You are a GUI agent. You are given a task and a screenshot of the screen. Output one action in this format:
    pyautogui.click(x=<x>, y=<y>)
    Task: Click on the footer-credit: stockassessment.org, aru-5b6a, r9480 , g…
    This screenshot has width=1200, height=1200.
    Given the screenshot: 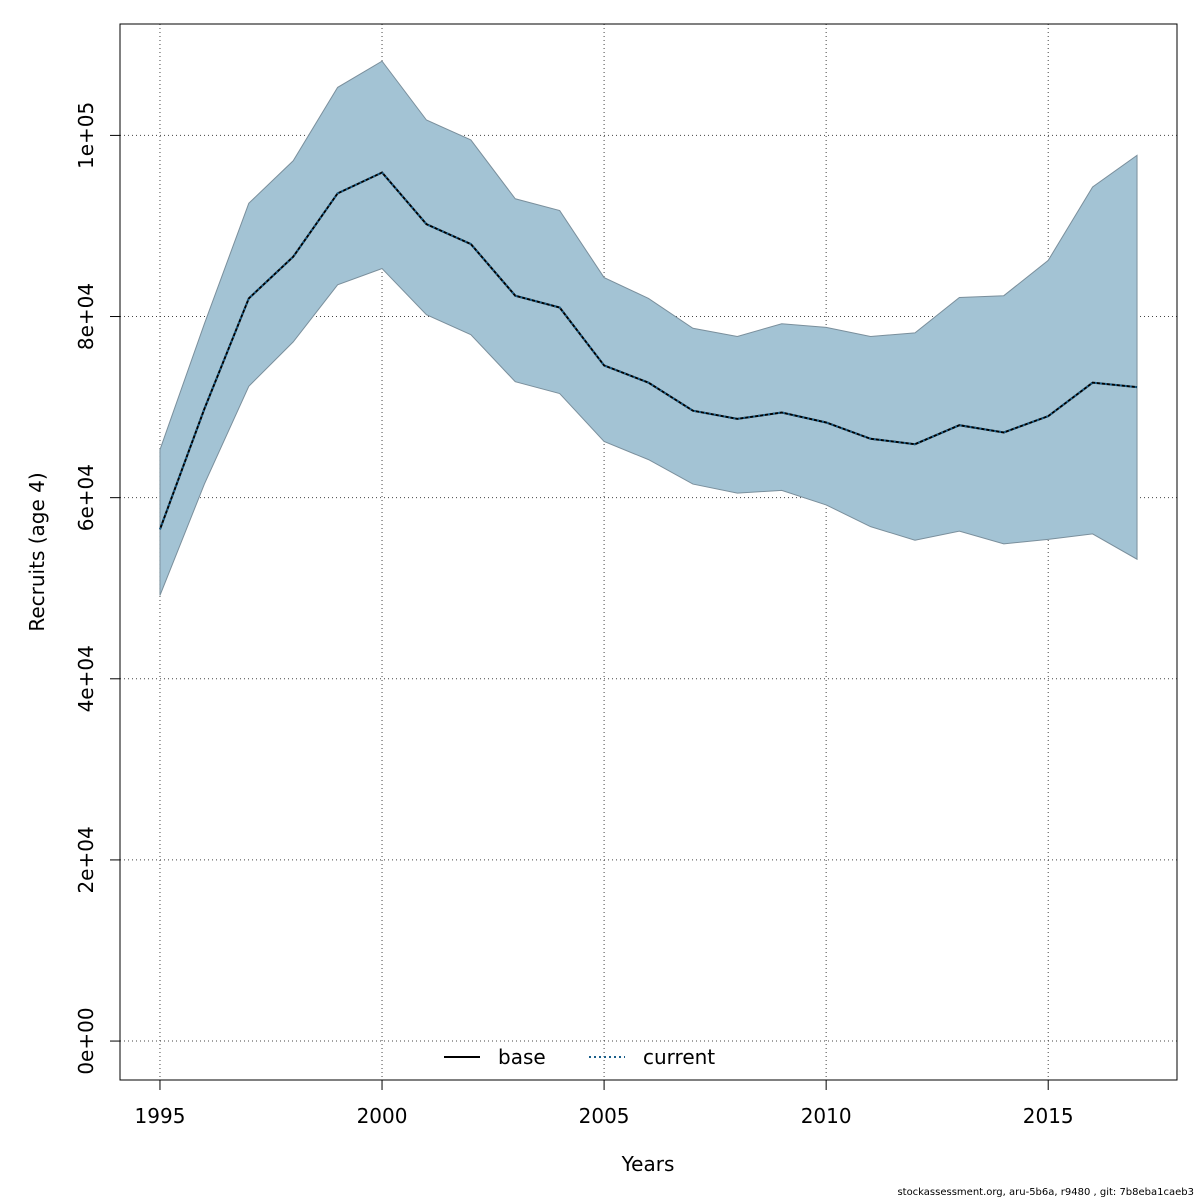 What is the action you would take?
    pyautogui.click(x=1045, y=1192)
    